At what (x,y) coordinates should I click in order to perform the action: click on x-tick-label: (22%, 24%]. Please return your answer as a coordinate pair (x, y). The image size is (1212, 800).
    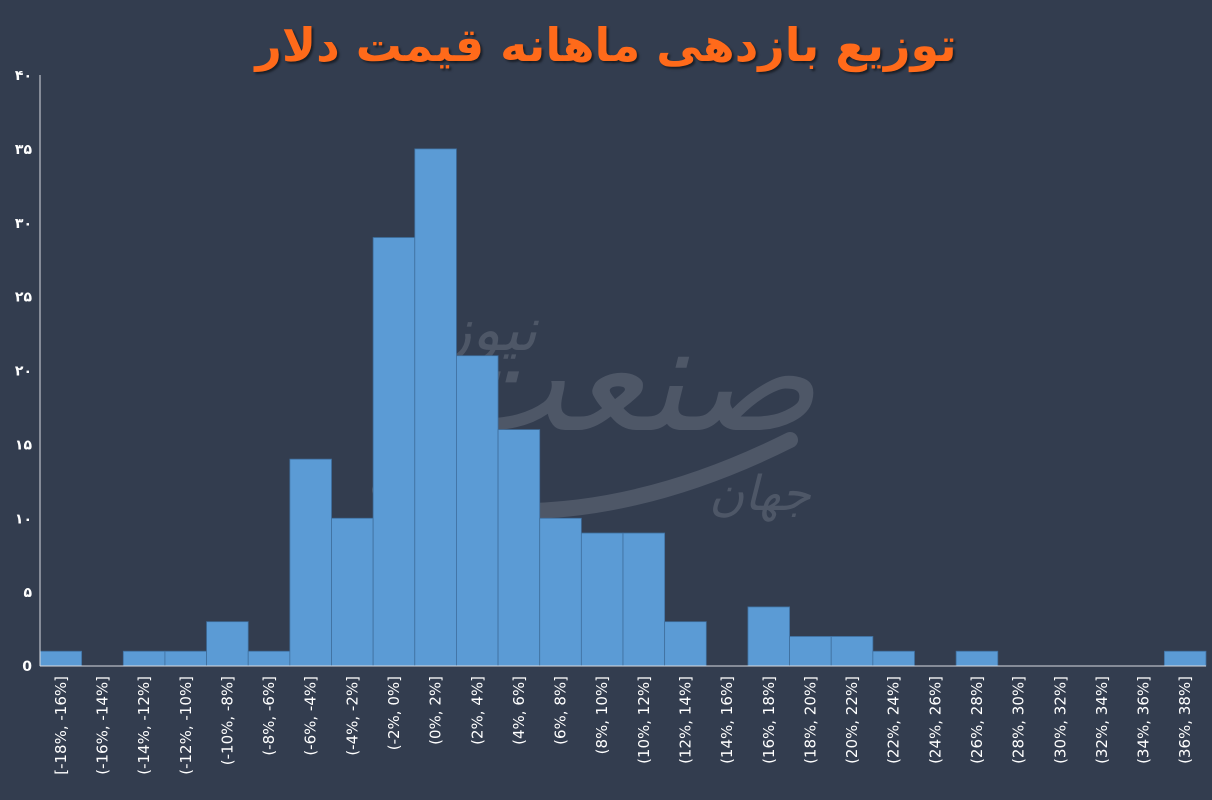
    Looking at the image, I should click on (894, 720).